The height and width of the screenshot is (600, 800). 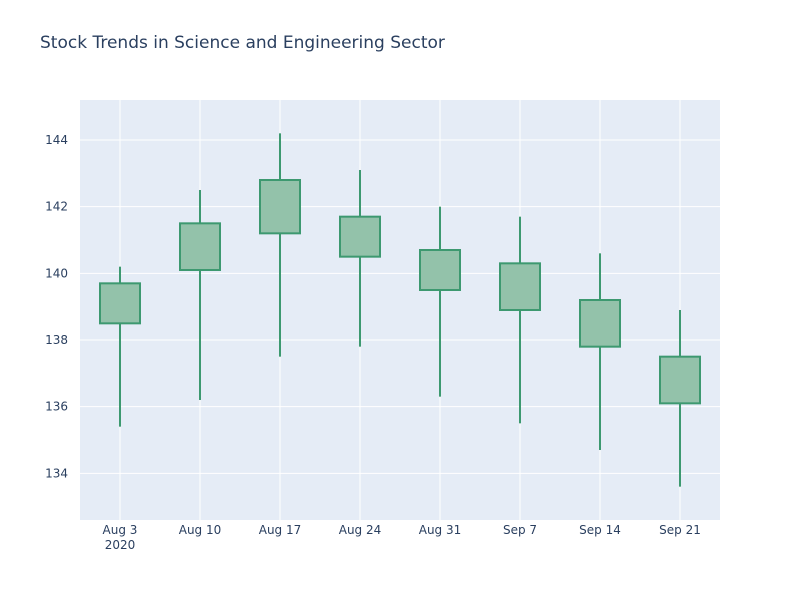 I want to click on y-tick-label: 140, so click(x=56, y=273).